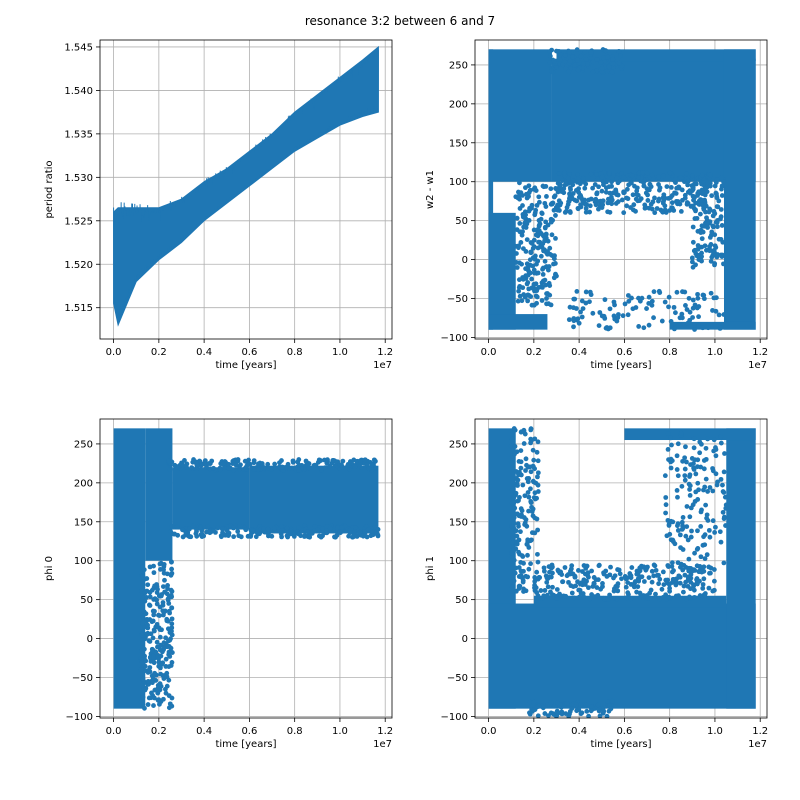  Describe the element at coordinates (78, 221) in the screenshot. I see `y-tick-label: 1.525` at that location.